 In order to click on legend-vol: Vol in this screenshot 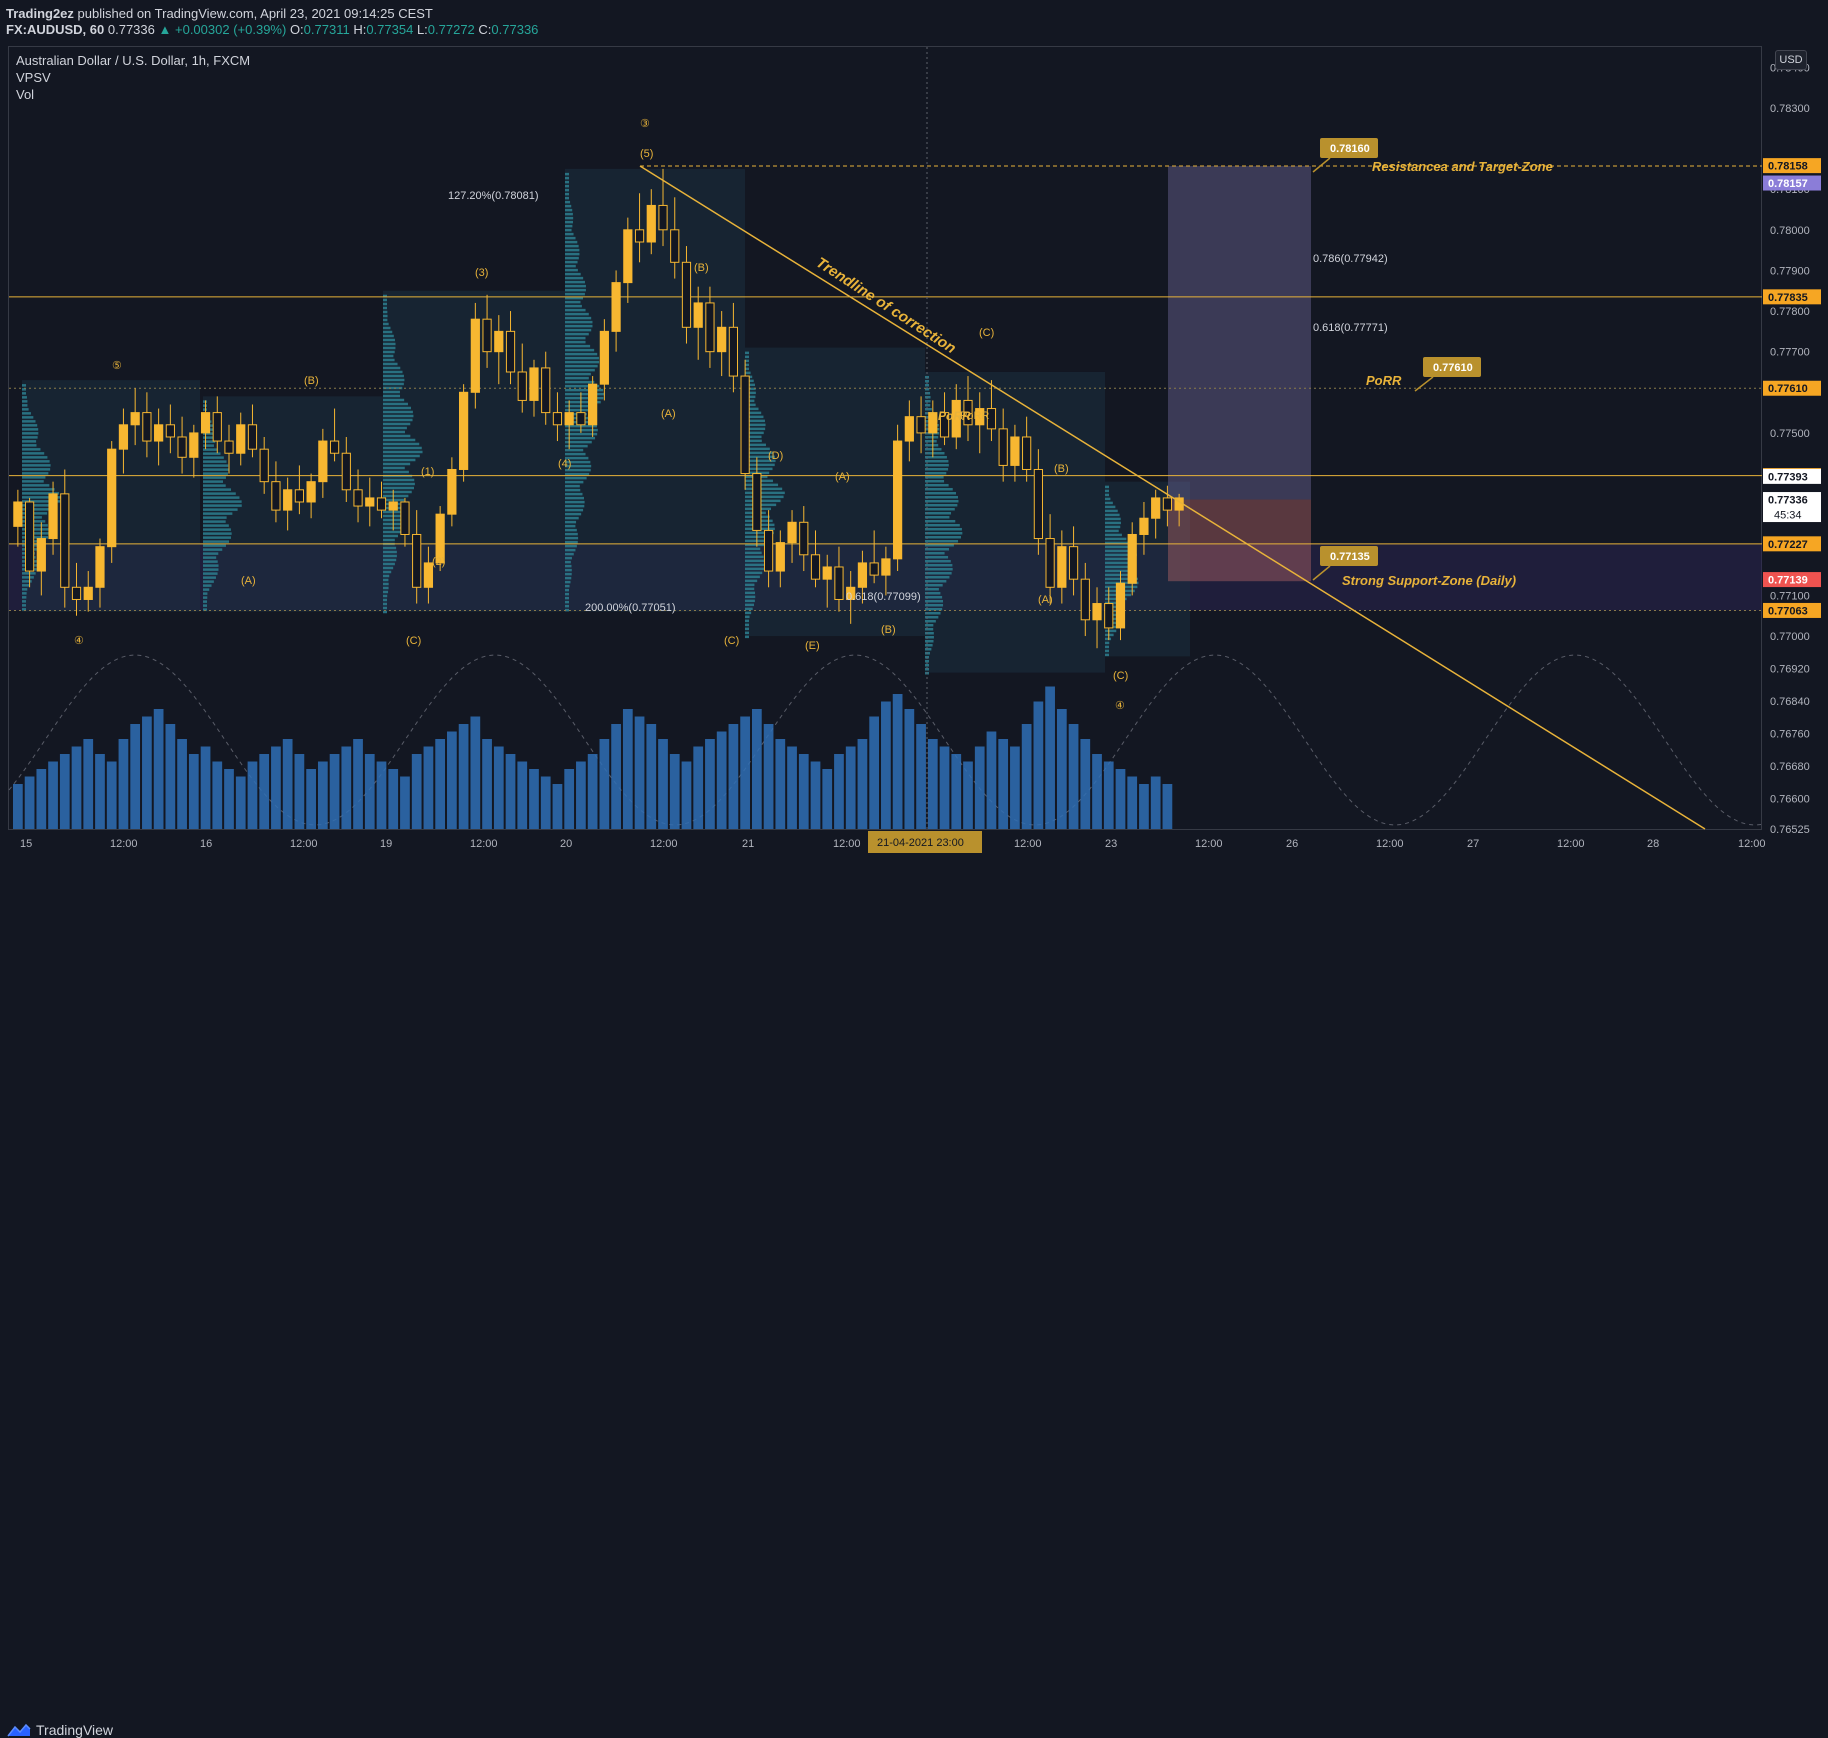, I will do `click(25, 94)`.